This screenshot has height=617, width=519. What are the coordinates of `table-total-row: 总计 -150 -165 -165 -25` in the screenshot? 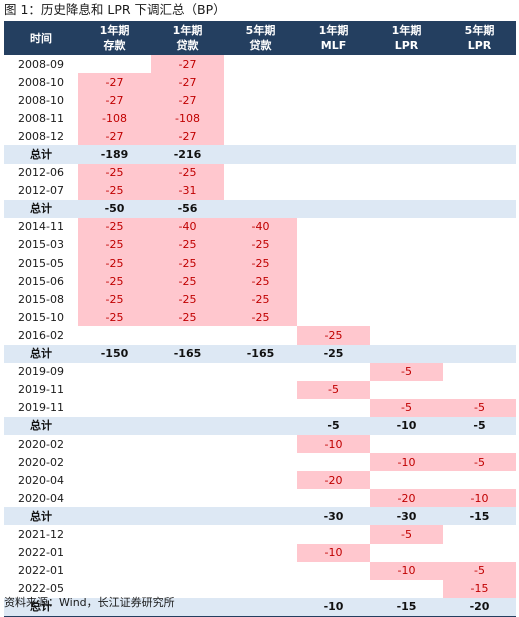 It's located at (260, 353).